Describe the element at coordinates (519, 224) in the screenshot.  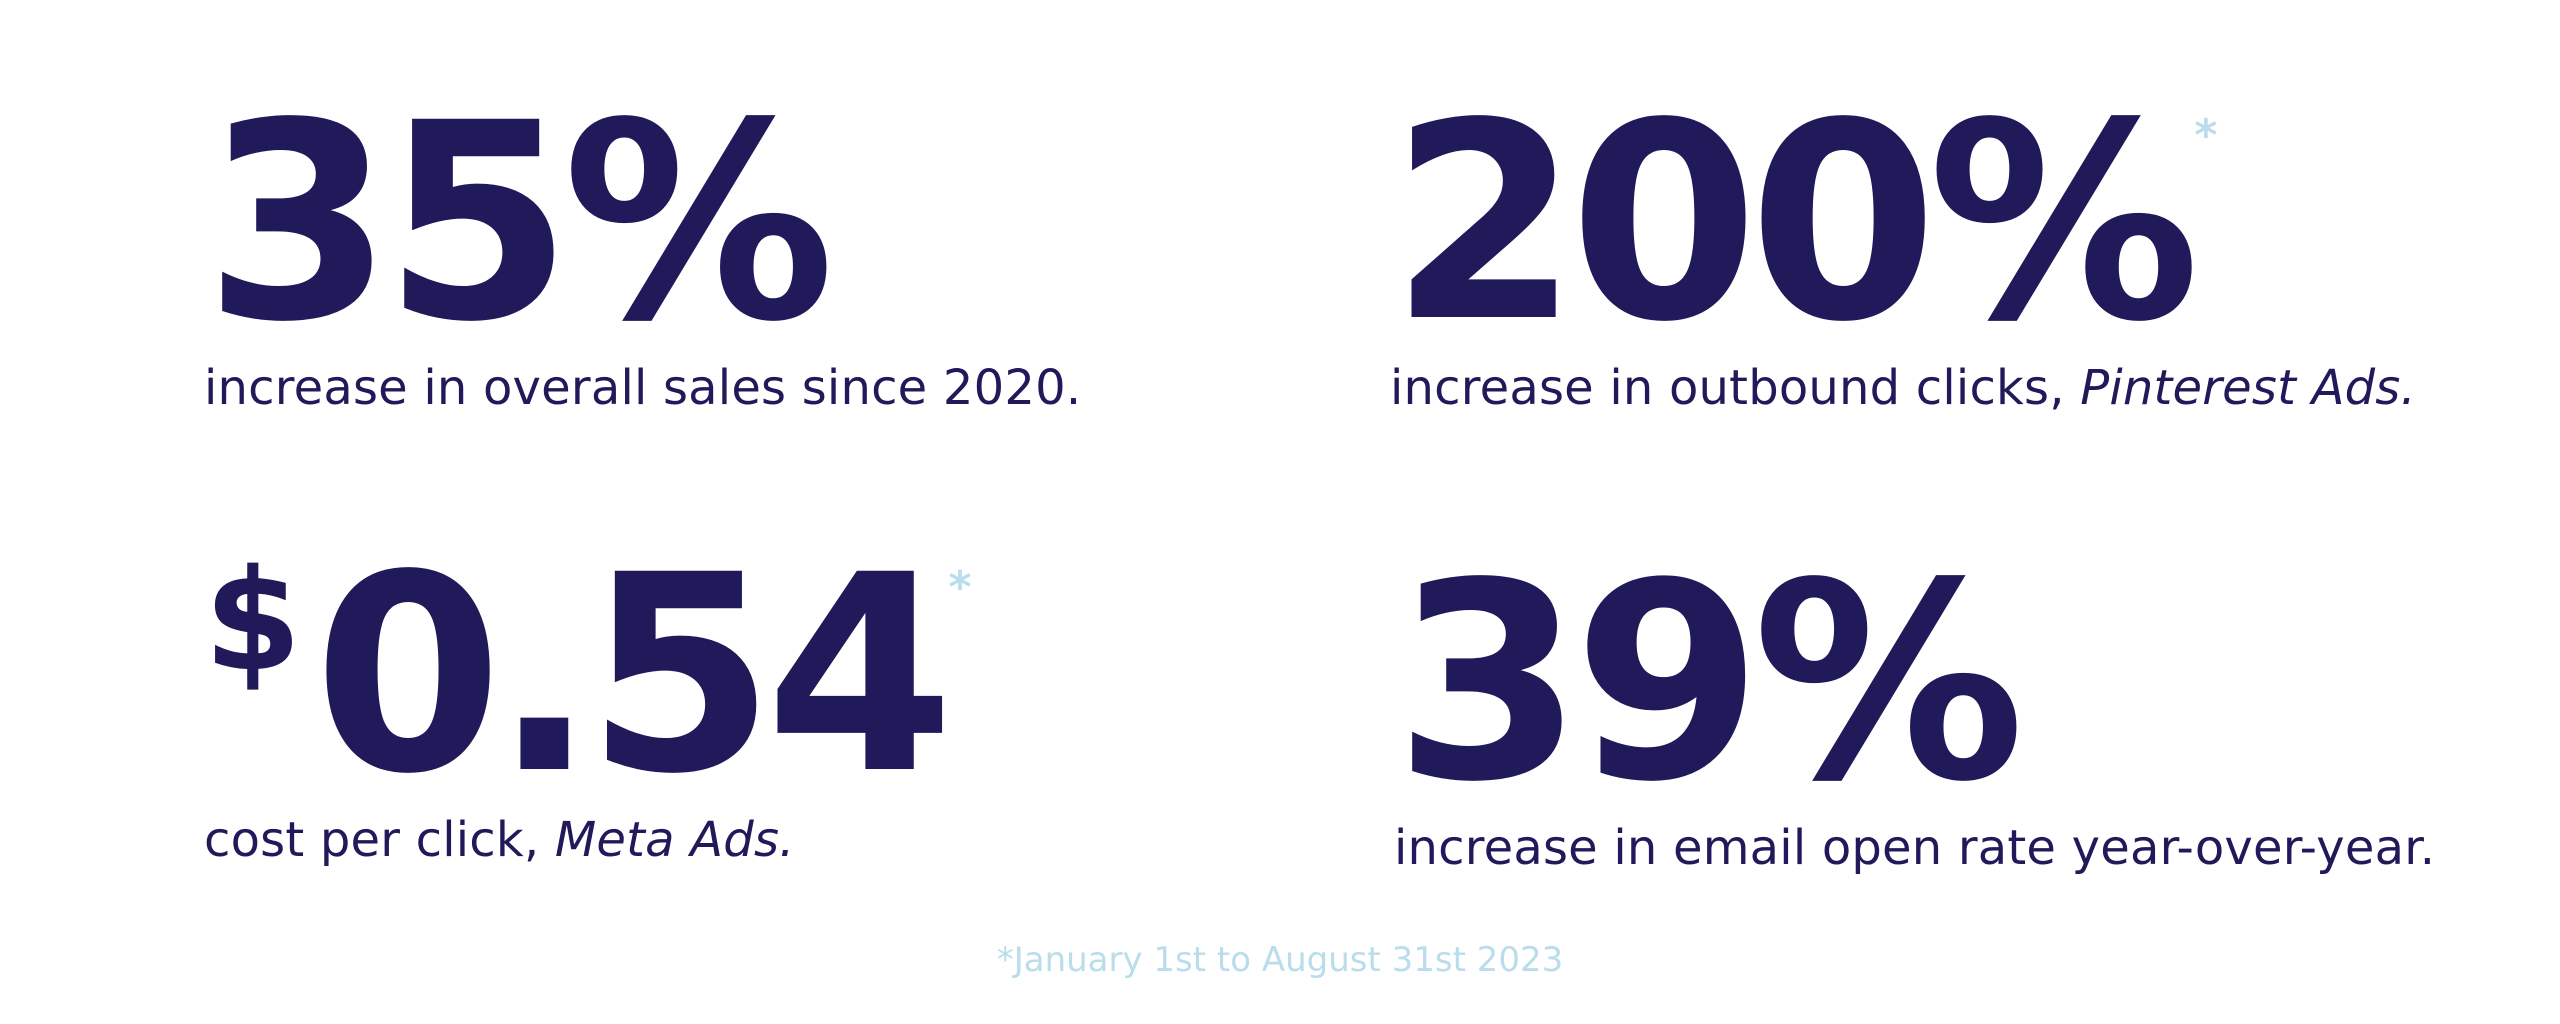
I see `stat-number: 35%` at that location.